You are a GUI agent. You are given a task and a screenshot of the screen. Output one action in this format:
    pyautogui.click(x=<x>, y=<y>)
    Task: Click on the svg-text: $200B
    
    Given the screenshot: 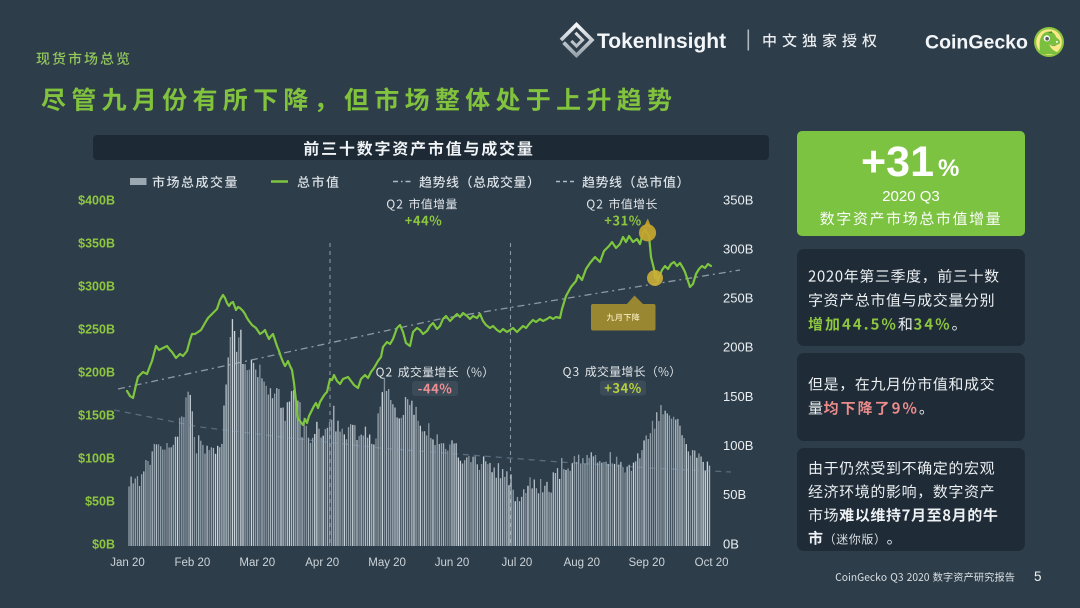 What is the action you would take?
    pyautogui.click(x=96, y=372)
    